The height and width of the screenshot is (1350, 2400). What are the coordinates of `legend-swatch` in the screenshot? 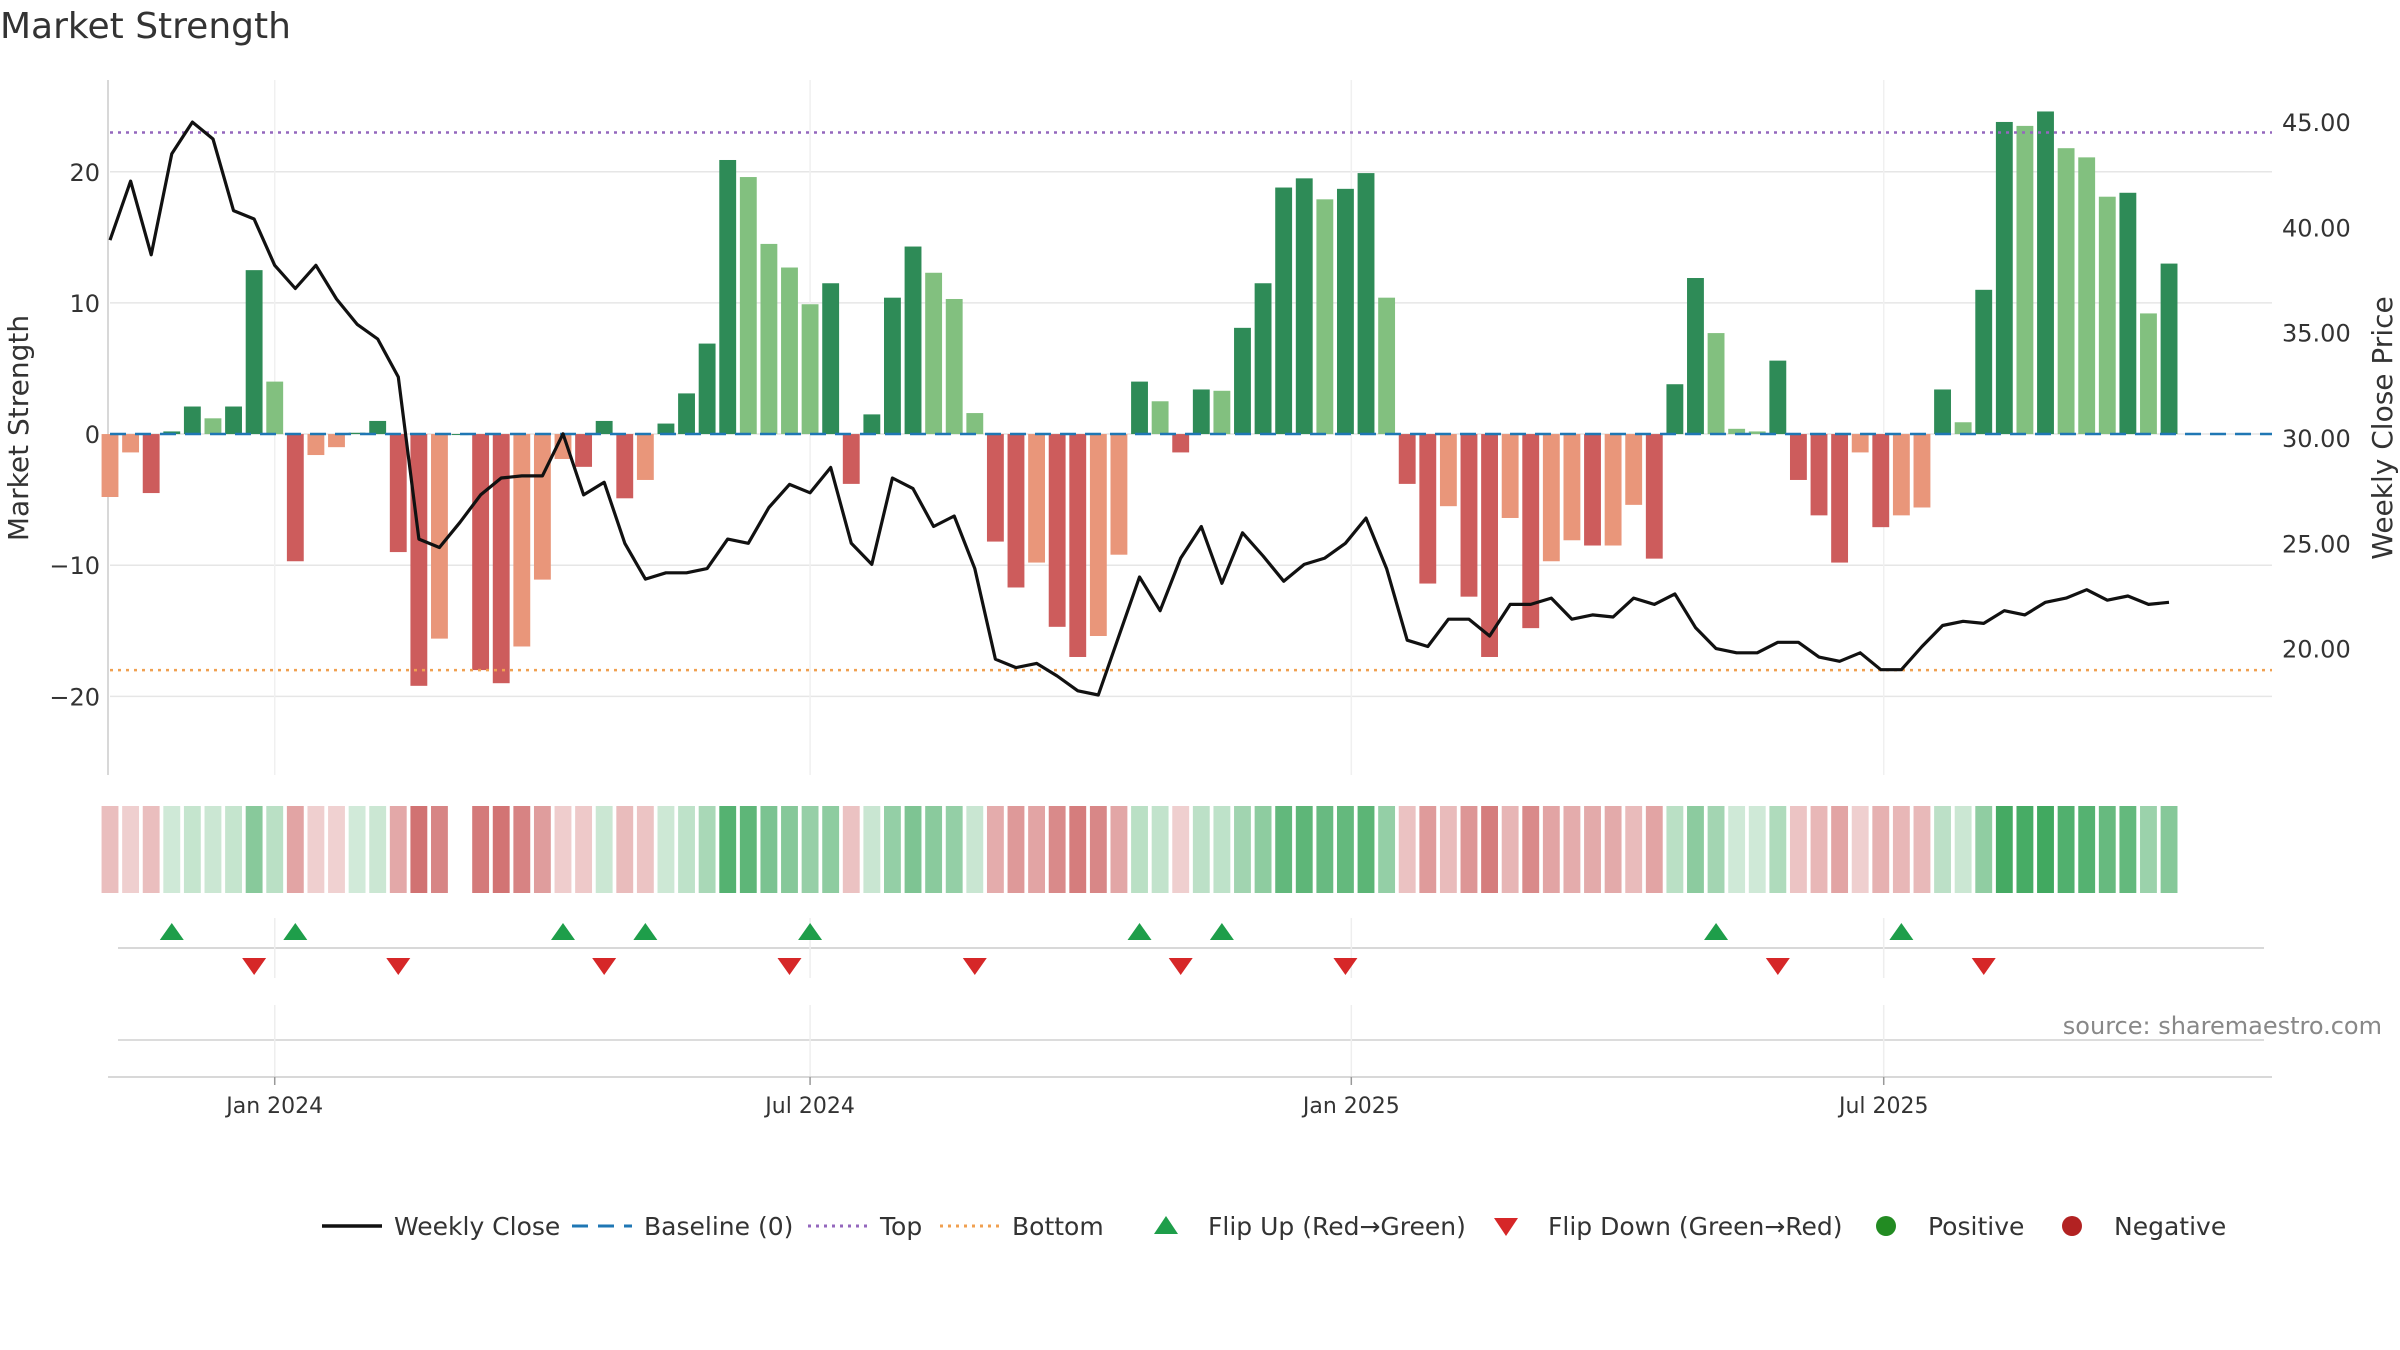 It's located at (1506, 1227).